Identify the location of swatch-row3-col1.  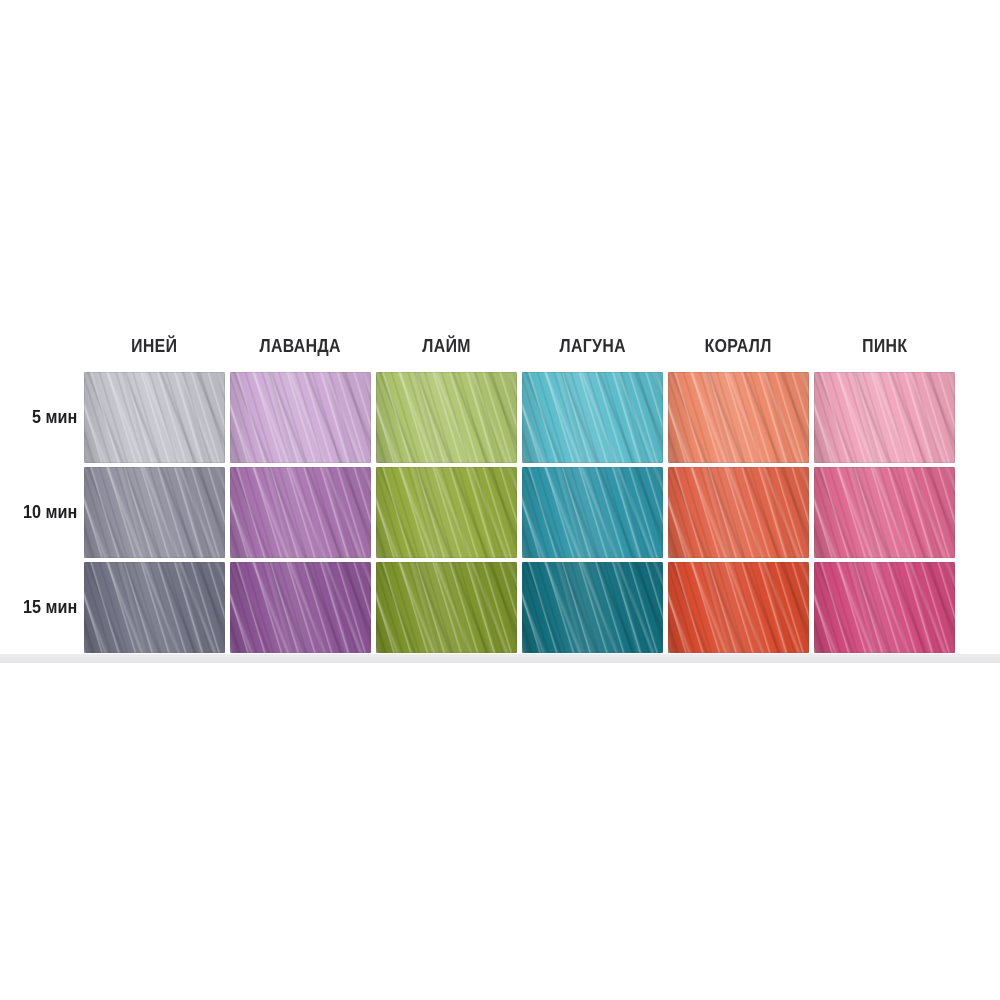
(154, 607).